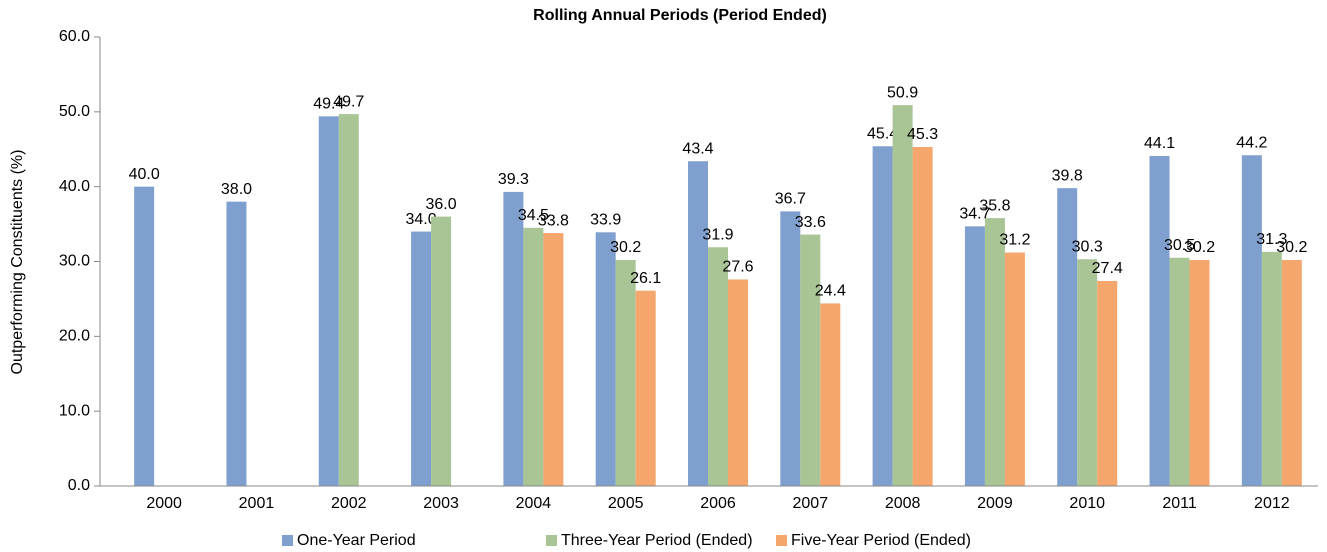 Image resolution: width=1327 pixels, height=552 pixels. What do you see at coordinates (881, 540) in the screenshot?
I see `legend-label: Five-Year Period (Ended)` at bounding box center [881, 540].